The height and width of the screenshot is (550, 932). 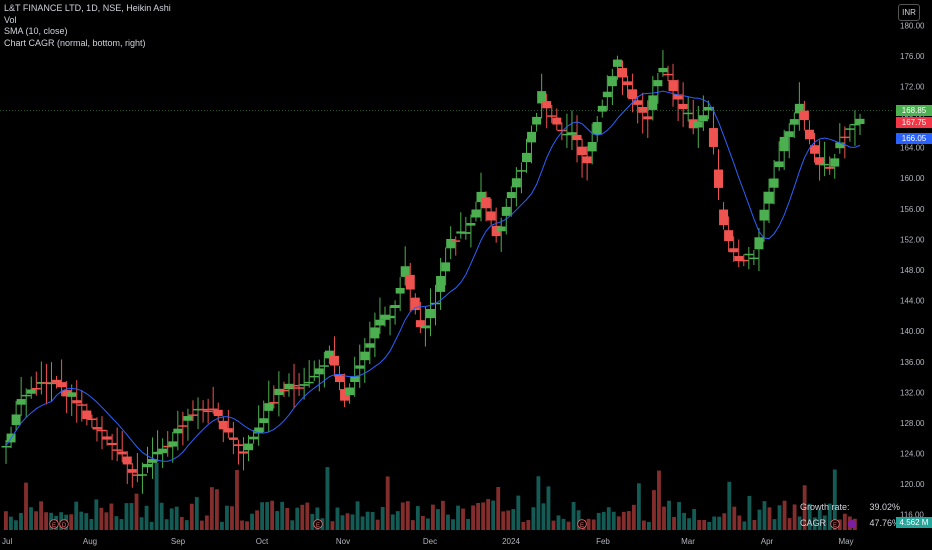 I want to click on last-price-tag: 168.85, so click(x=914, y=111).